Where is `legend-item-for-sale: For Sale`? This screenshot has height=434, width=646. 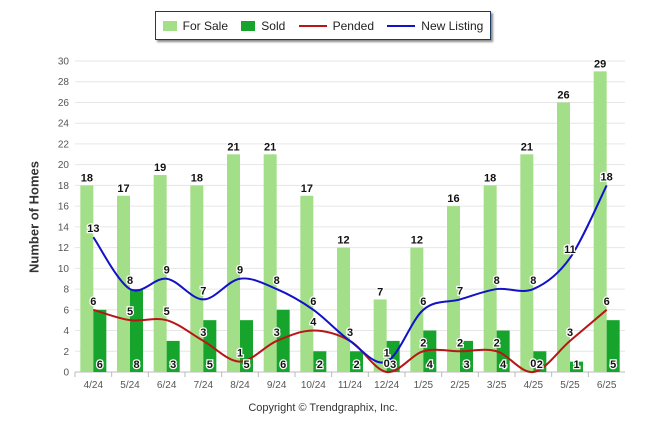
legend-item-for-sale: For Sale is located at coordinates (195, 25).